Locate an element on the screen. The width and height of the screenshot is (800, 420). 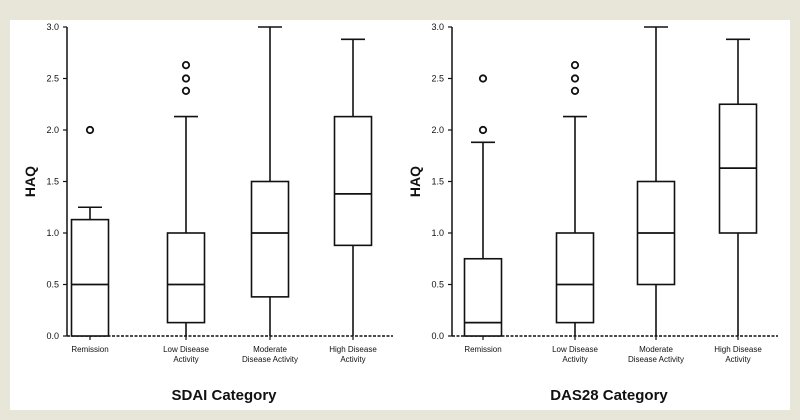
x-axis-title: DAS28 Category is located at coordinates (609, 395).